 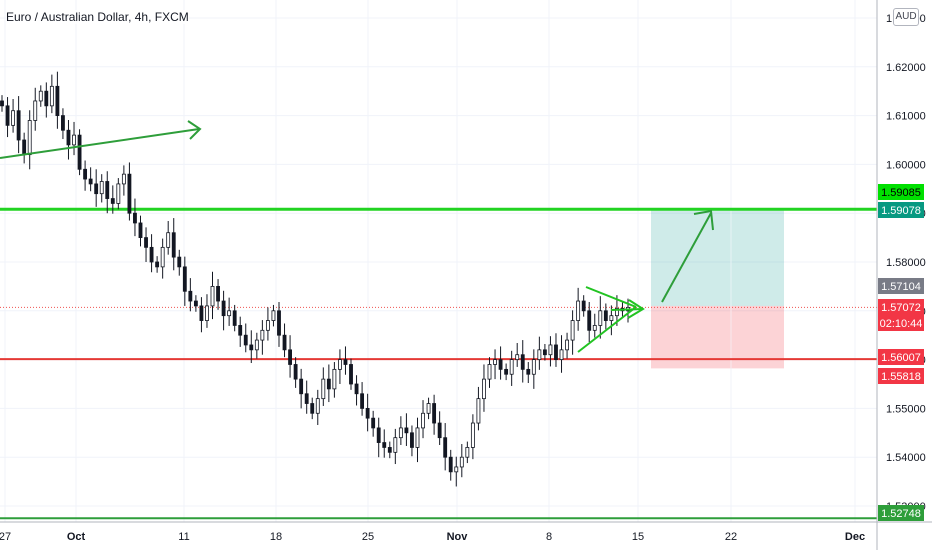 What do you see at coordinates (276, 537) in the screenshot?
I see `x-tick-label: 18` at bounding box center [276, 537].